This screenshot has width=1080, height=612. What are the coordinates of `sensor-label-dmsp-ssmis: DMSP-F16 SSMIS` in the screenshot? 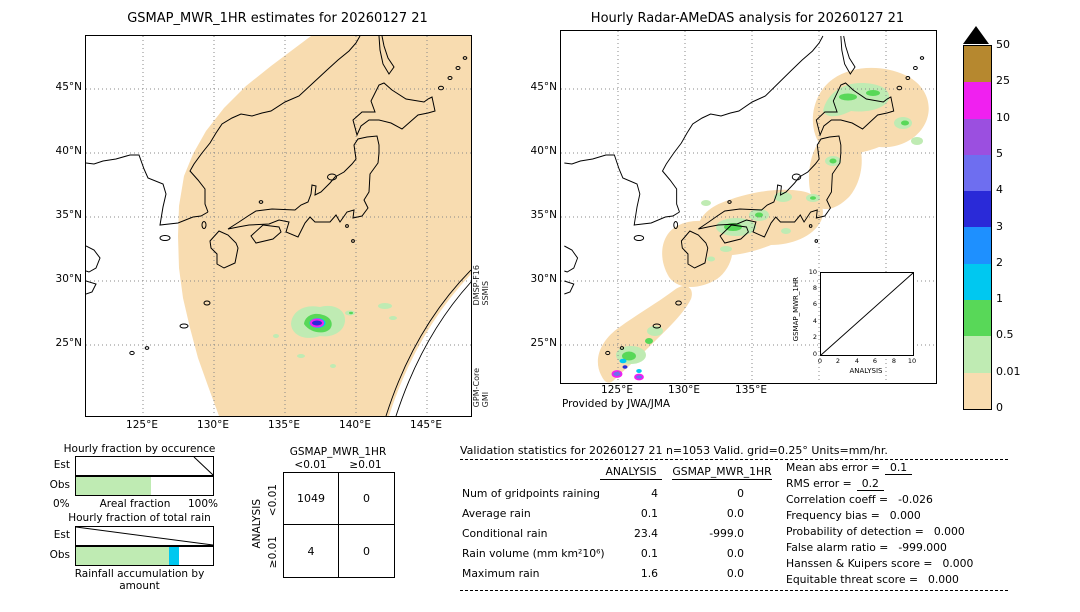 It's located at (481, 285).